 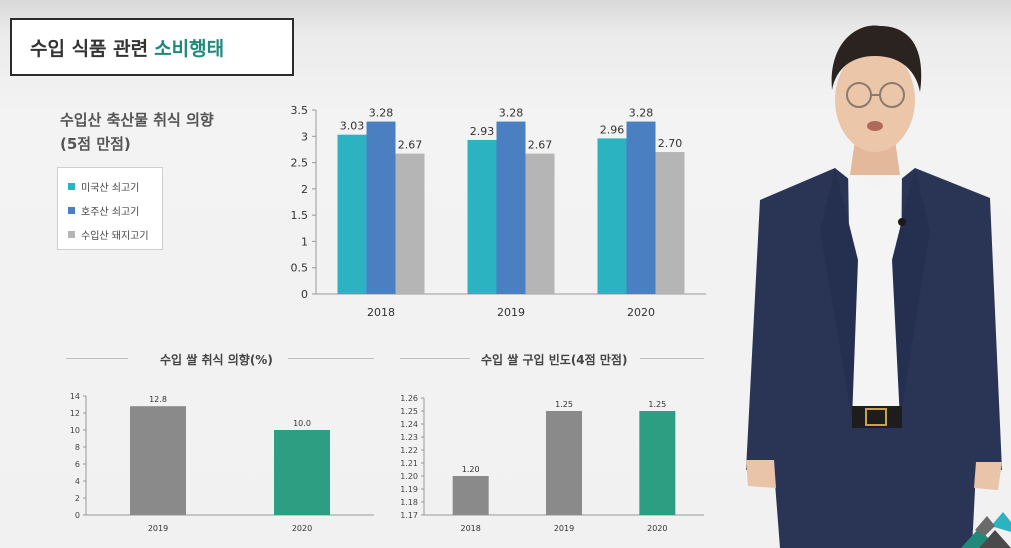 I want to click on main-y-tick-label: 1, so click(x=304, y=241).